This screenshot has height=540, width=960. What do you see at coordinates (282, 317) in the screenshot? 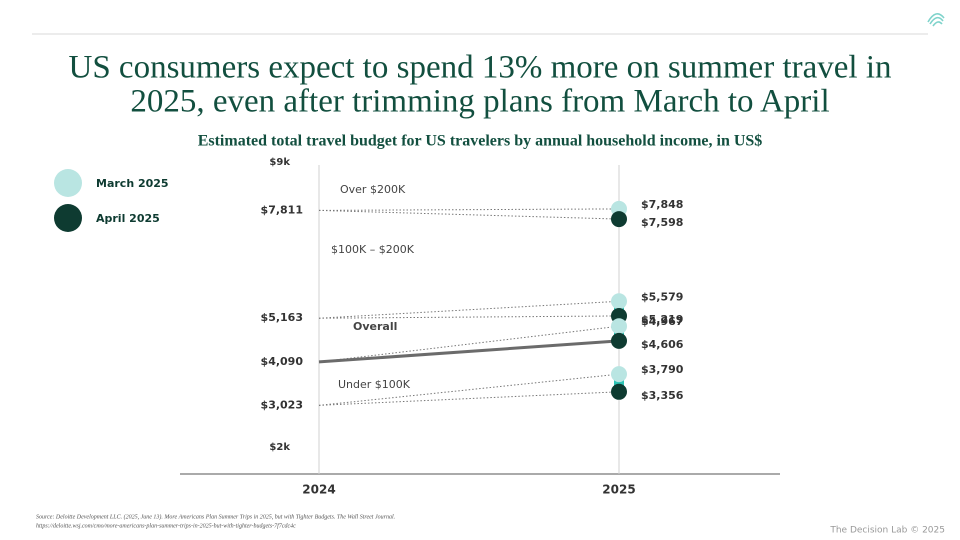
I see `baseline-label: $5,163` at bounding box center [282, 317].